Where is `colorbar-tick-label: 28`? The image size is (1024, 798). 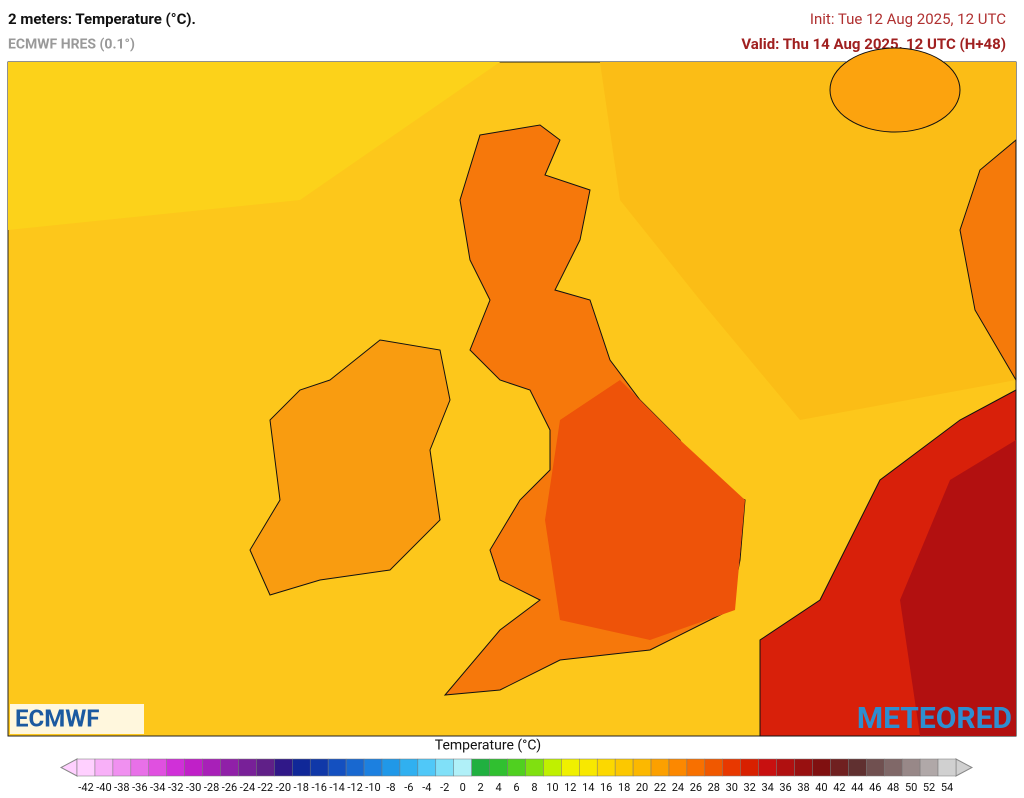 colorbar-tick-label: 28 is located at coordinates (714, 787).